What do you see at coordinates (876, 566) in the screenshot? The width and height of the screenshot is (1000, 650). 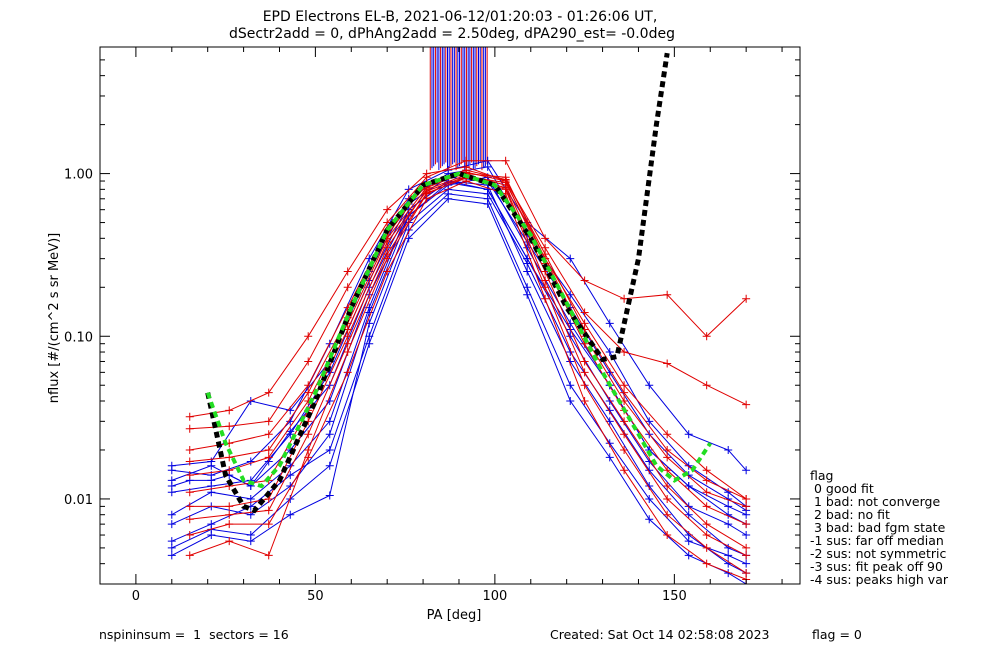 I see `legend-item: -3 sus: fit peak off 90` at bounding box center [876, 566].